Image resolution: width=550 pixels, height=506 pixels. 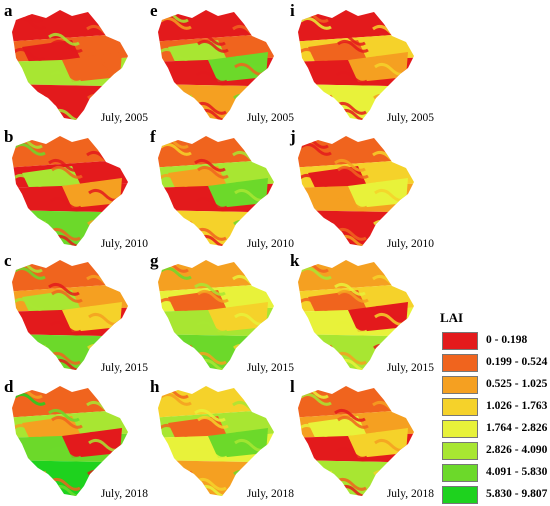 What do you see at coordinates (292, 386) in the screenshot?
I see `panel-letter: l` at bounding box center [292, 386].